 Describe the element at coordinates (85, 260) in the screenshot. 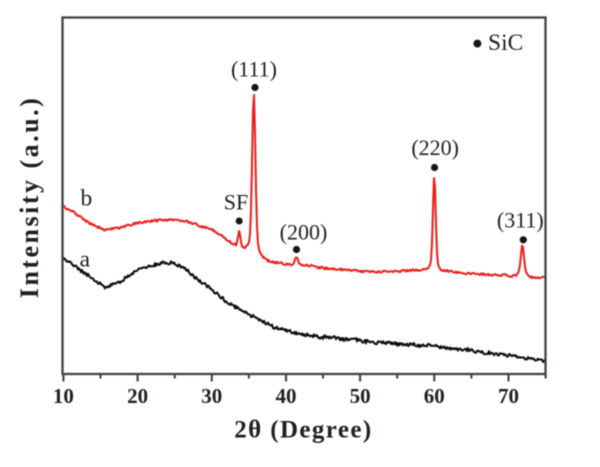

I see `svg-text: a` at that location.